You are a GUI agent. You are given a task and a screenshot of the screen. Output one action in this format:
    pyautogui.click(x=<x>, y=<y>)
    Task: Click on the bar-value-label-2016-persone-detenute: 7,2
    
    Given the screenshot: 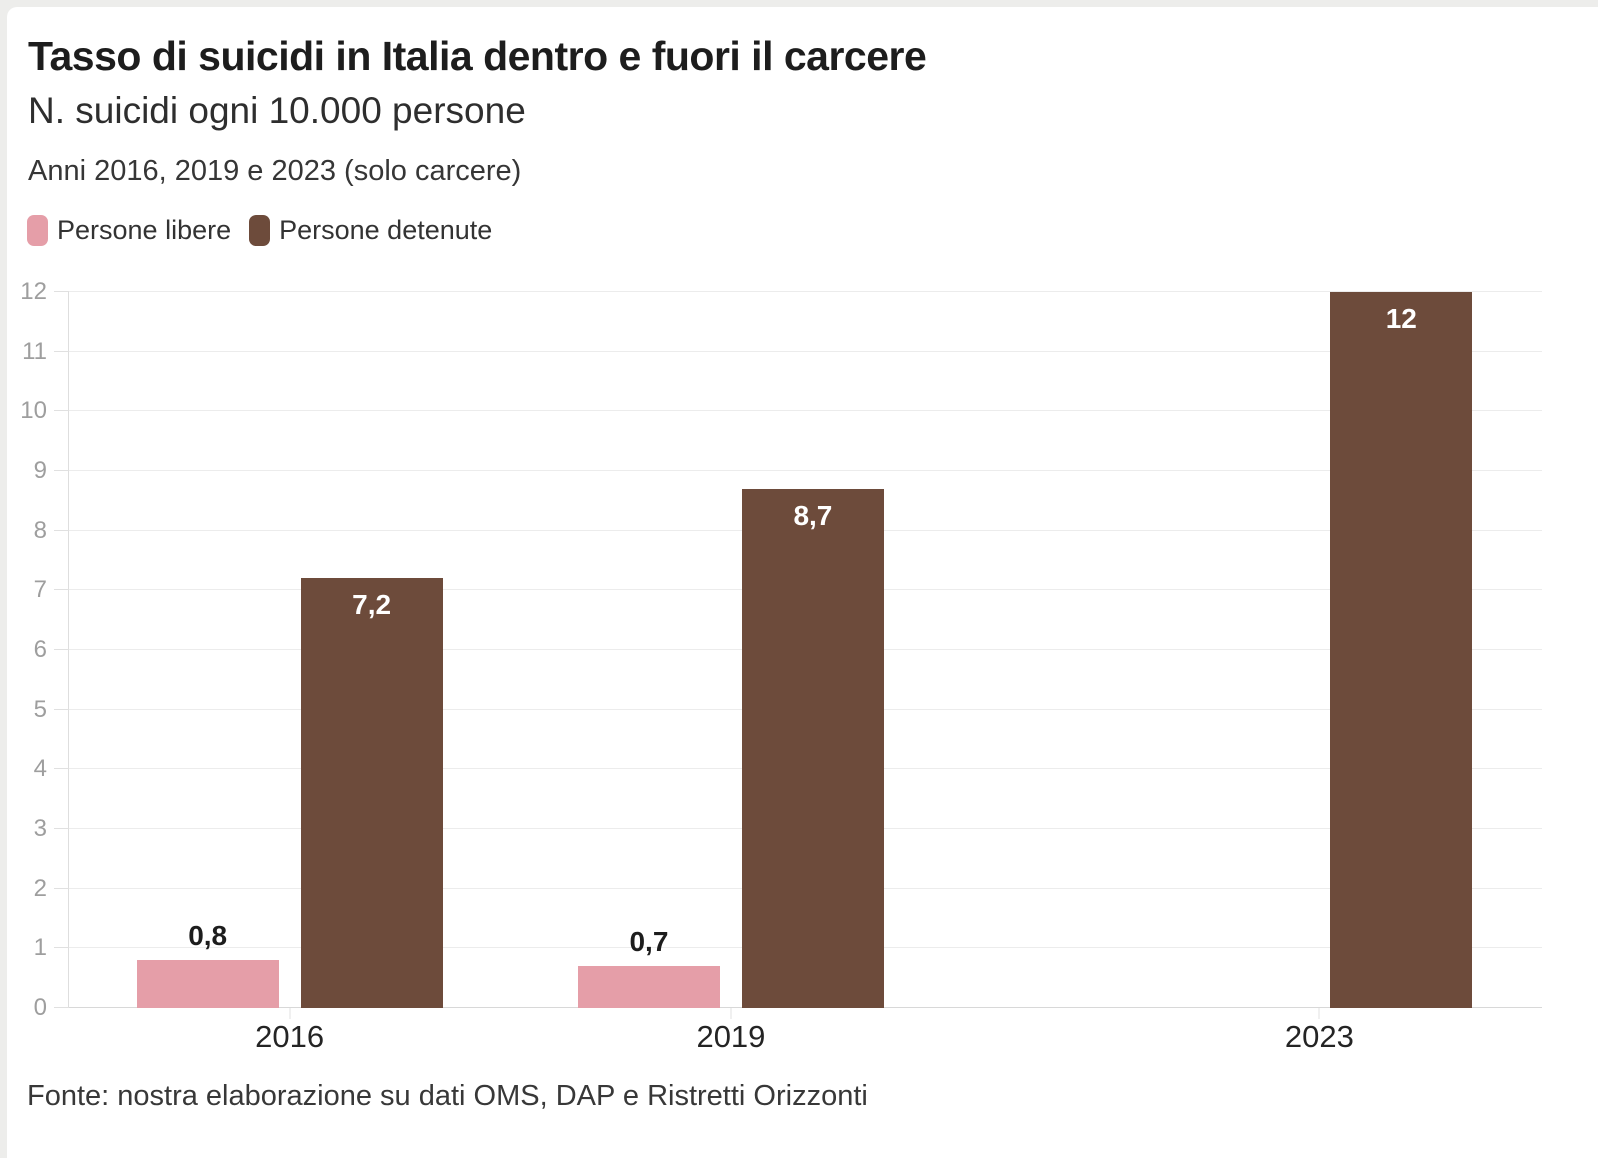 What is the action you would take?
    pyautogui.click(x=372, y=605)
    